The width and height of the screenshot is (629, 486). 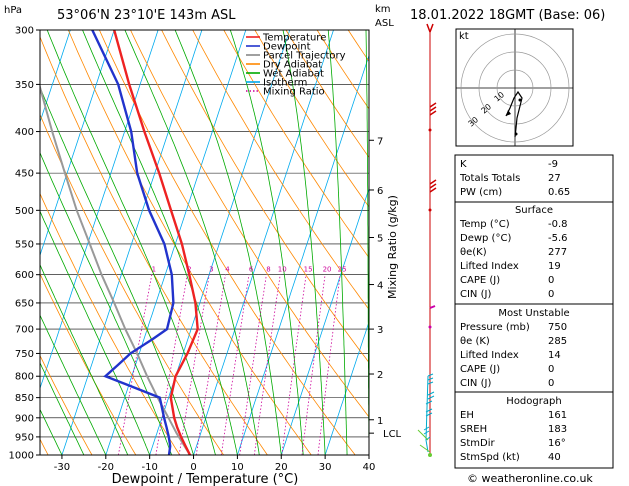 What do you see at coordinates (489, 266) in the screenshot?
I see `surface-li-label: Lifted Index` at bounding box center [489, 266].